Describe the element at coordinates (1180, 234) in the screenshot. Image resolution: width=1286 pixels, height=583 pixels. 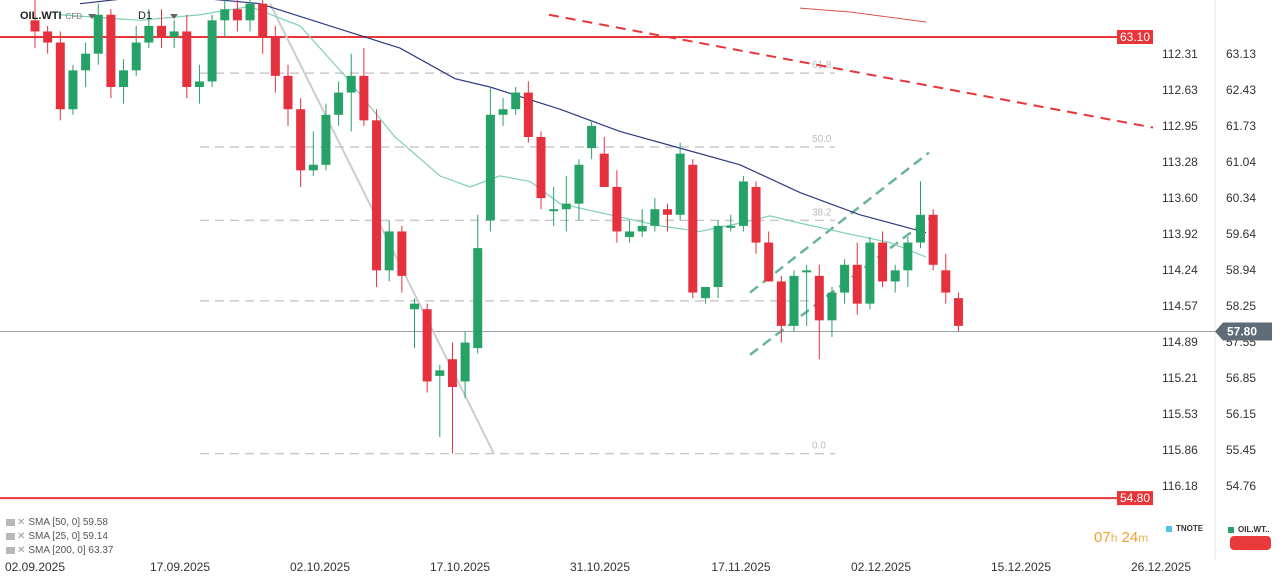
I see `secondary-tick-label: 113.92` at that location.